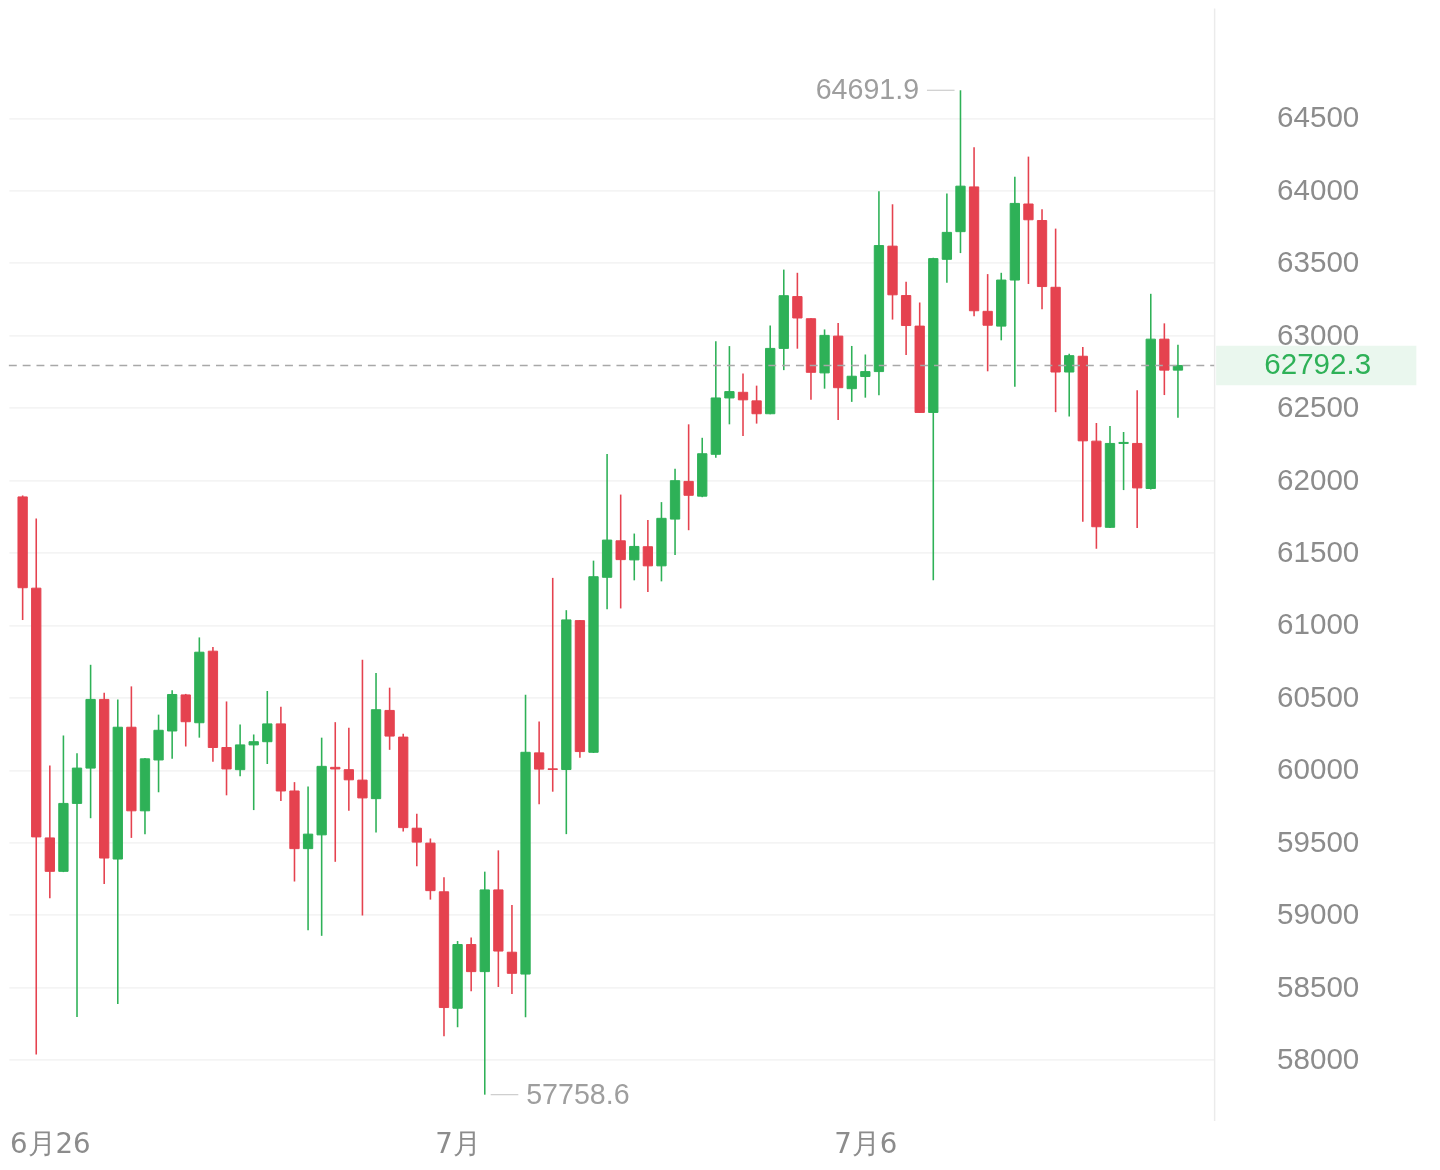  Describe the element at coordinates (458, 1143) in the screenshot. I see `x-tick-label: 7月` at that location.